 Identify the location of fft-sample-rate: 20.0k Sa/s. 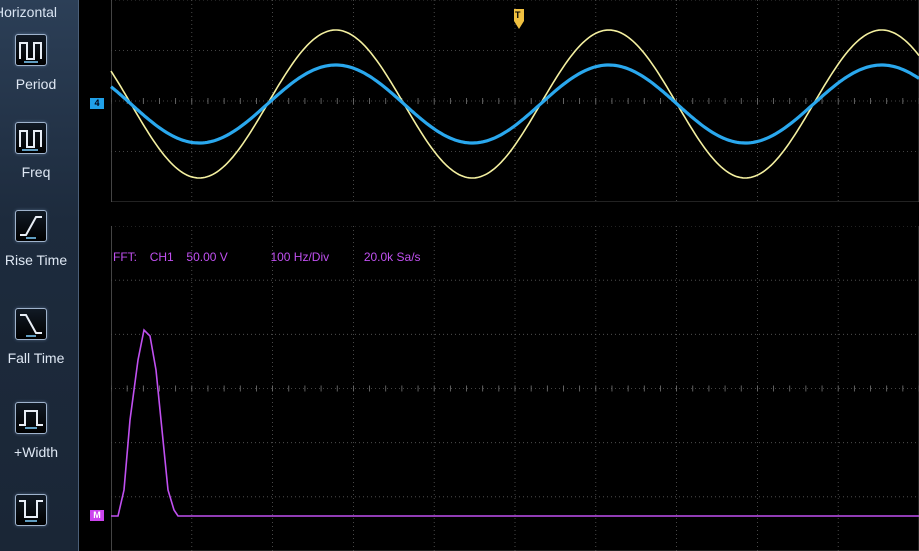
(392, 257).